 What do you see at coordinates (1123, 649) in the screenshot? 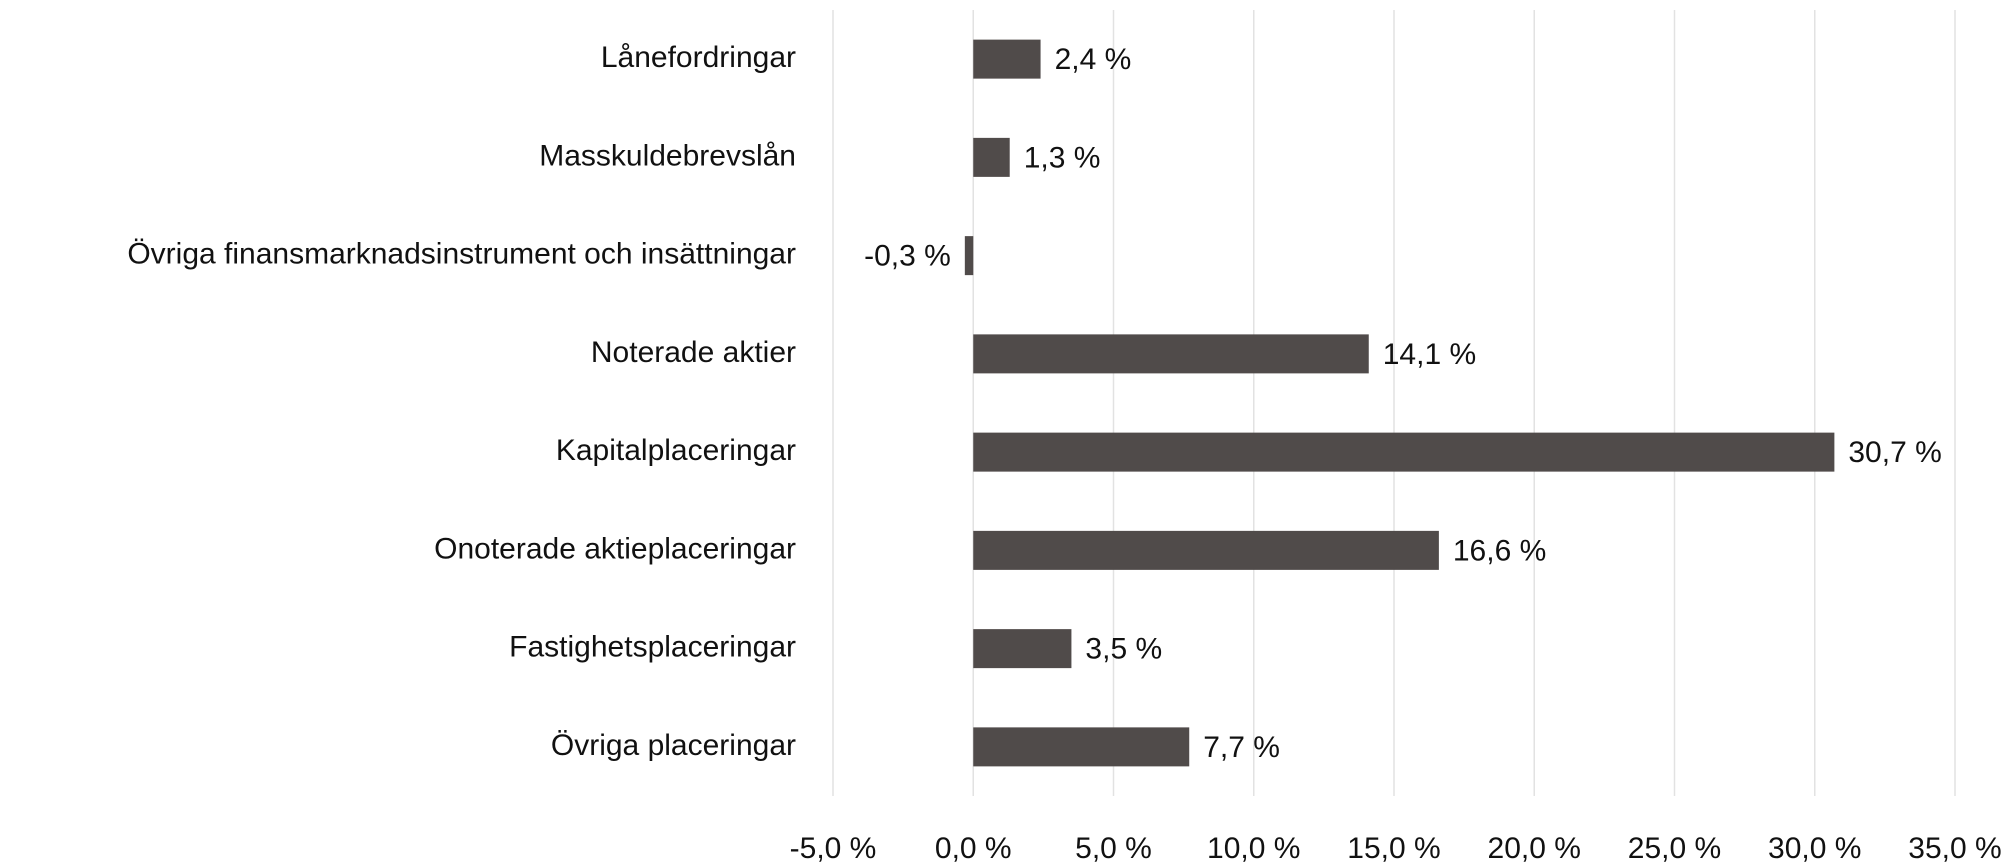
I see `data-label: 3,5 %` at bounding box center [1123, 649].